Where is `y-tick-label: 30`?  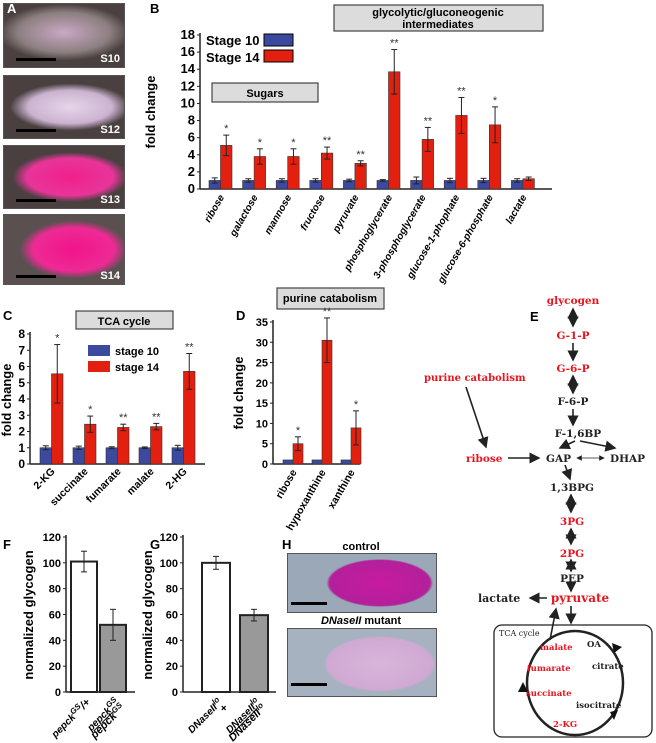 y-tick-label: 30 is located at coordinates (262, 343).